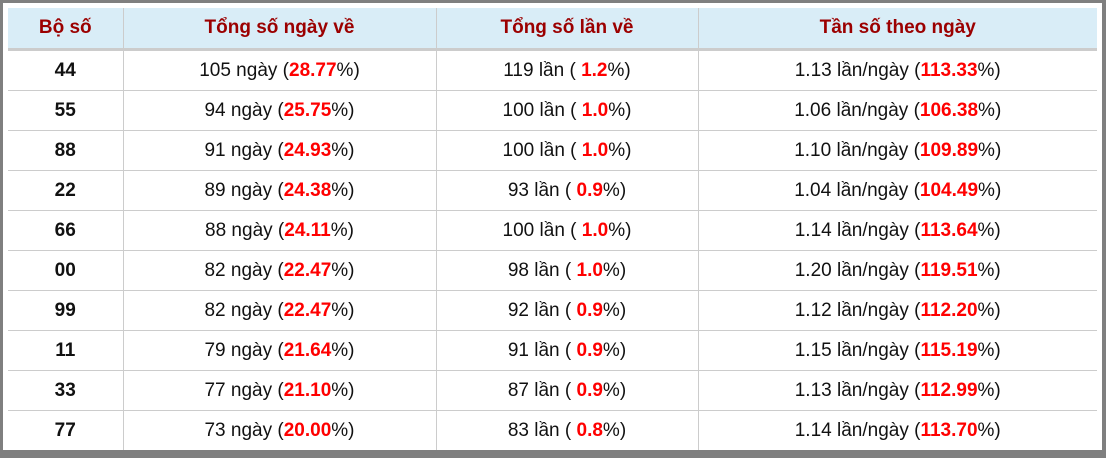  What do you see at coordinates (567, 430) in the screenshot?
I see `total-times-cell: 83 lần ( 0.8%)` at bounding box center [567, 430].